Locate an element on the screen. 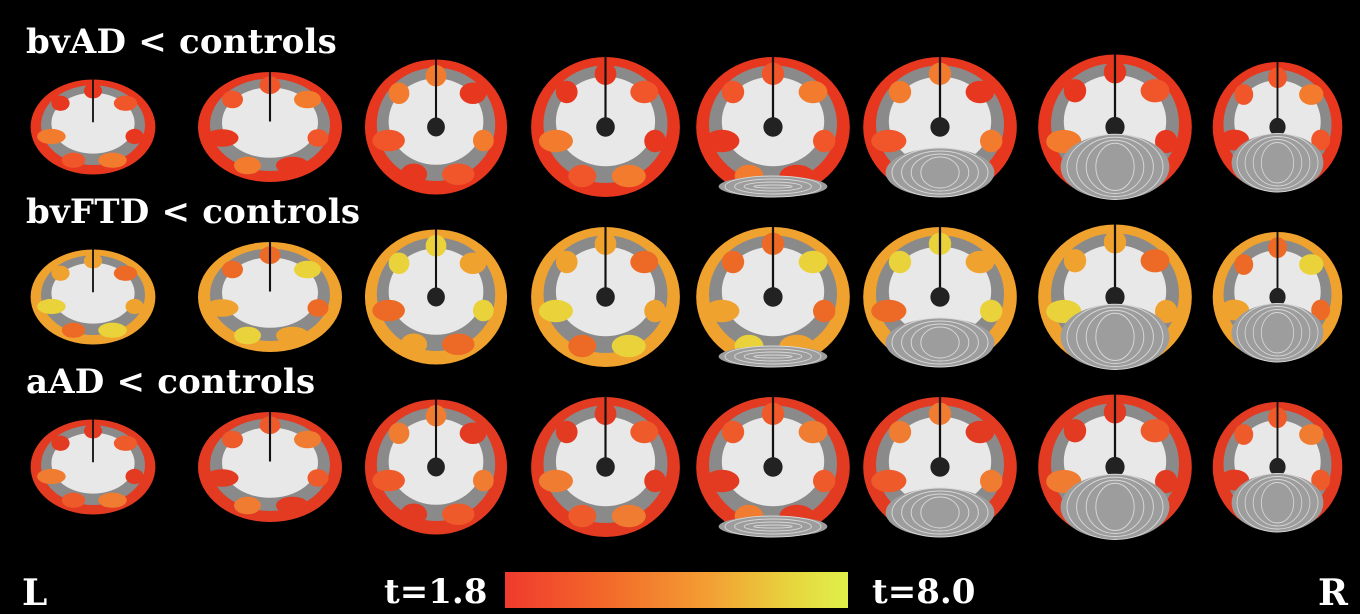  right-hemisphere-label: R is located at coordinates (1333, 593).